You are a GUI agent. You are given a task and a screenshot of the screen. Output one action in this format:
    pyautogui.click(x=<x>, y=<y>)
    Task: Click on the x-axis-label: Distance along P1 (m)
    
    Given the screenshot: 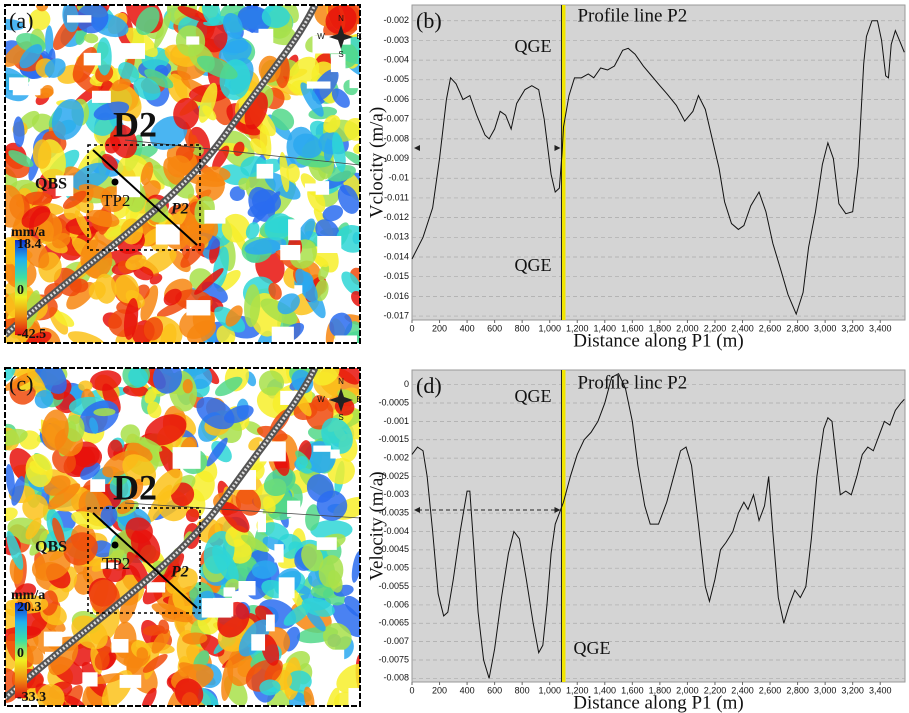 What is the action you would take?
    pyautogui.click(x=658, y=340)
    